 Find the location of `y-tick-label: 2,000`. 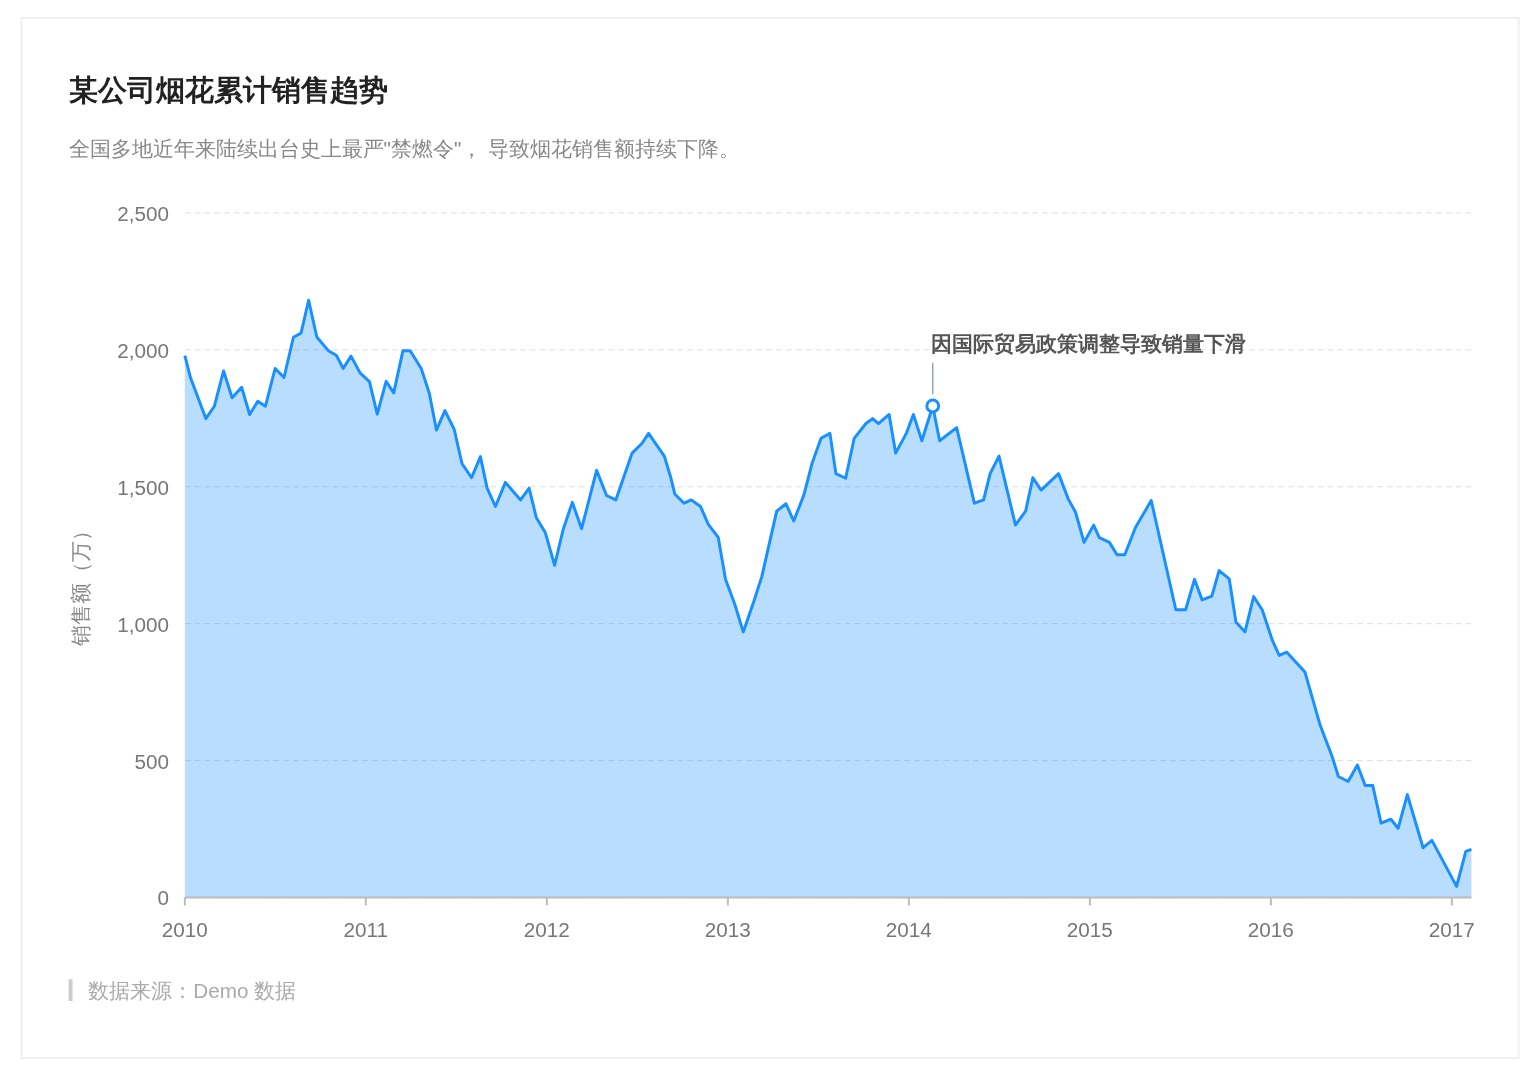

y-tick-label: 2,000 is located at coordinates (143, 350).